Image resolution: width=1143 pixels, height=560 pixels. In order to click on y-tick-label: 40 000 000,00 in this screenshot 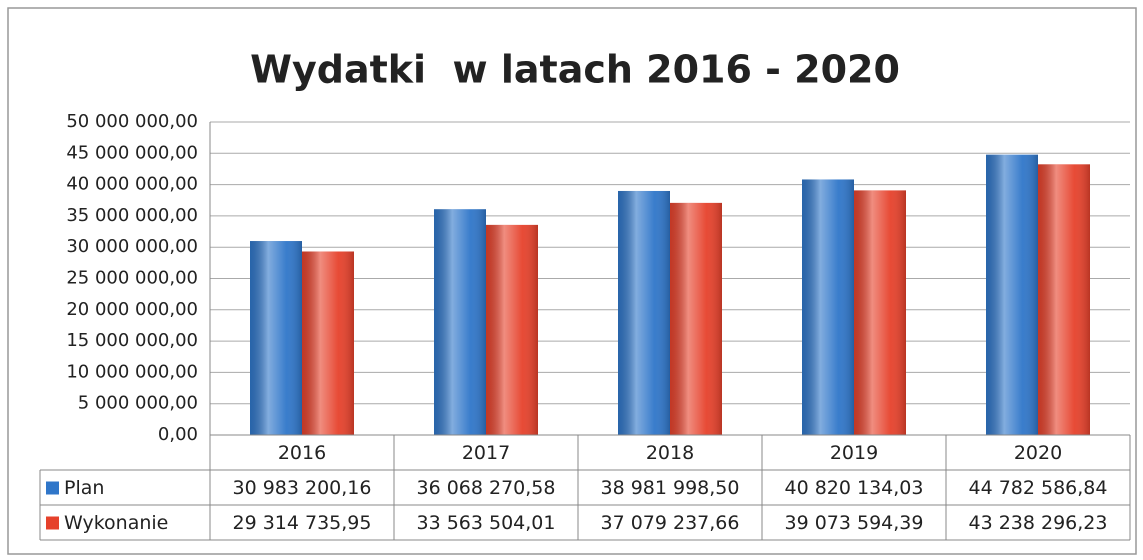, I will do `click(132, 184)`.